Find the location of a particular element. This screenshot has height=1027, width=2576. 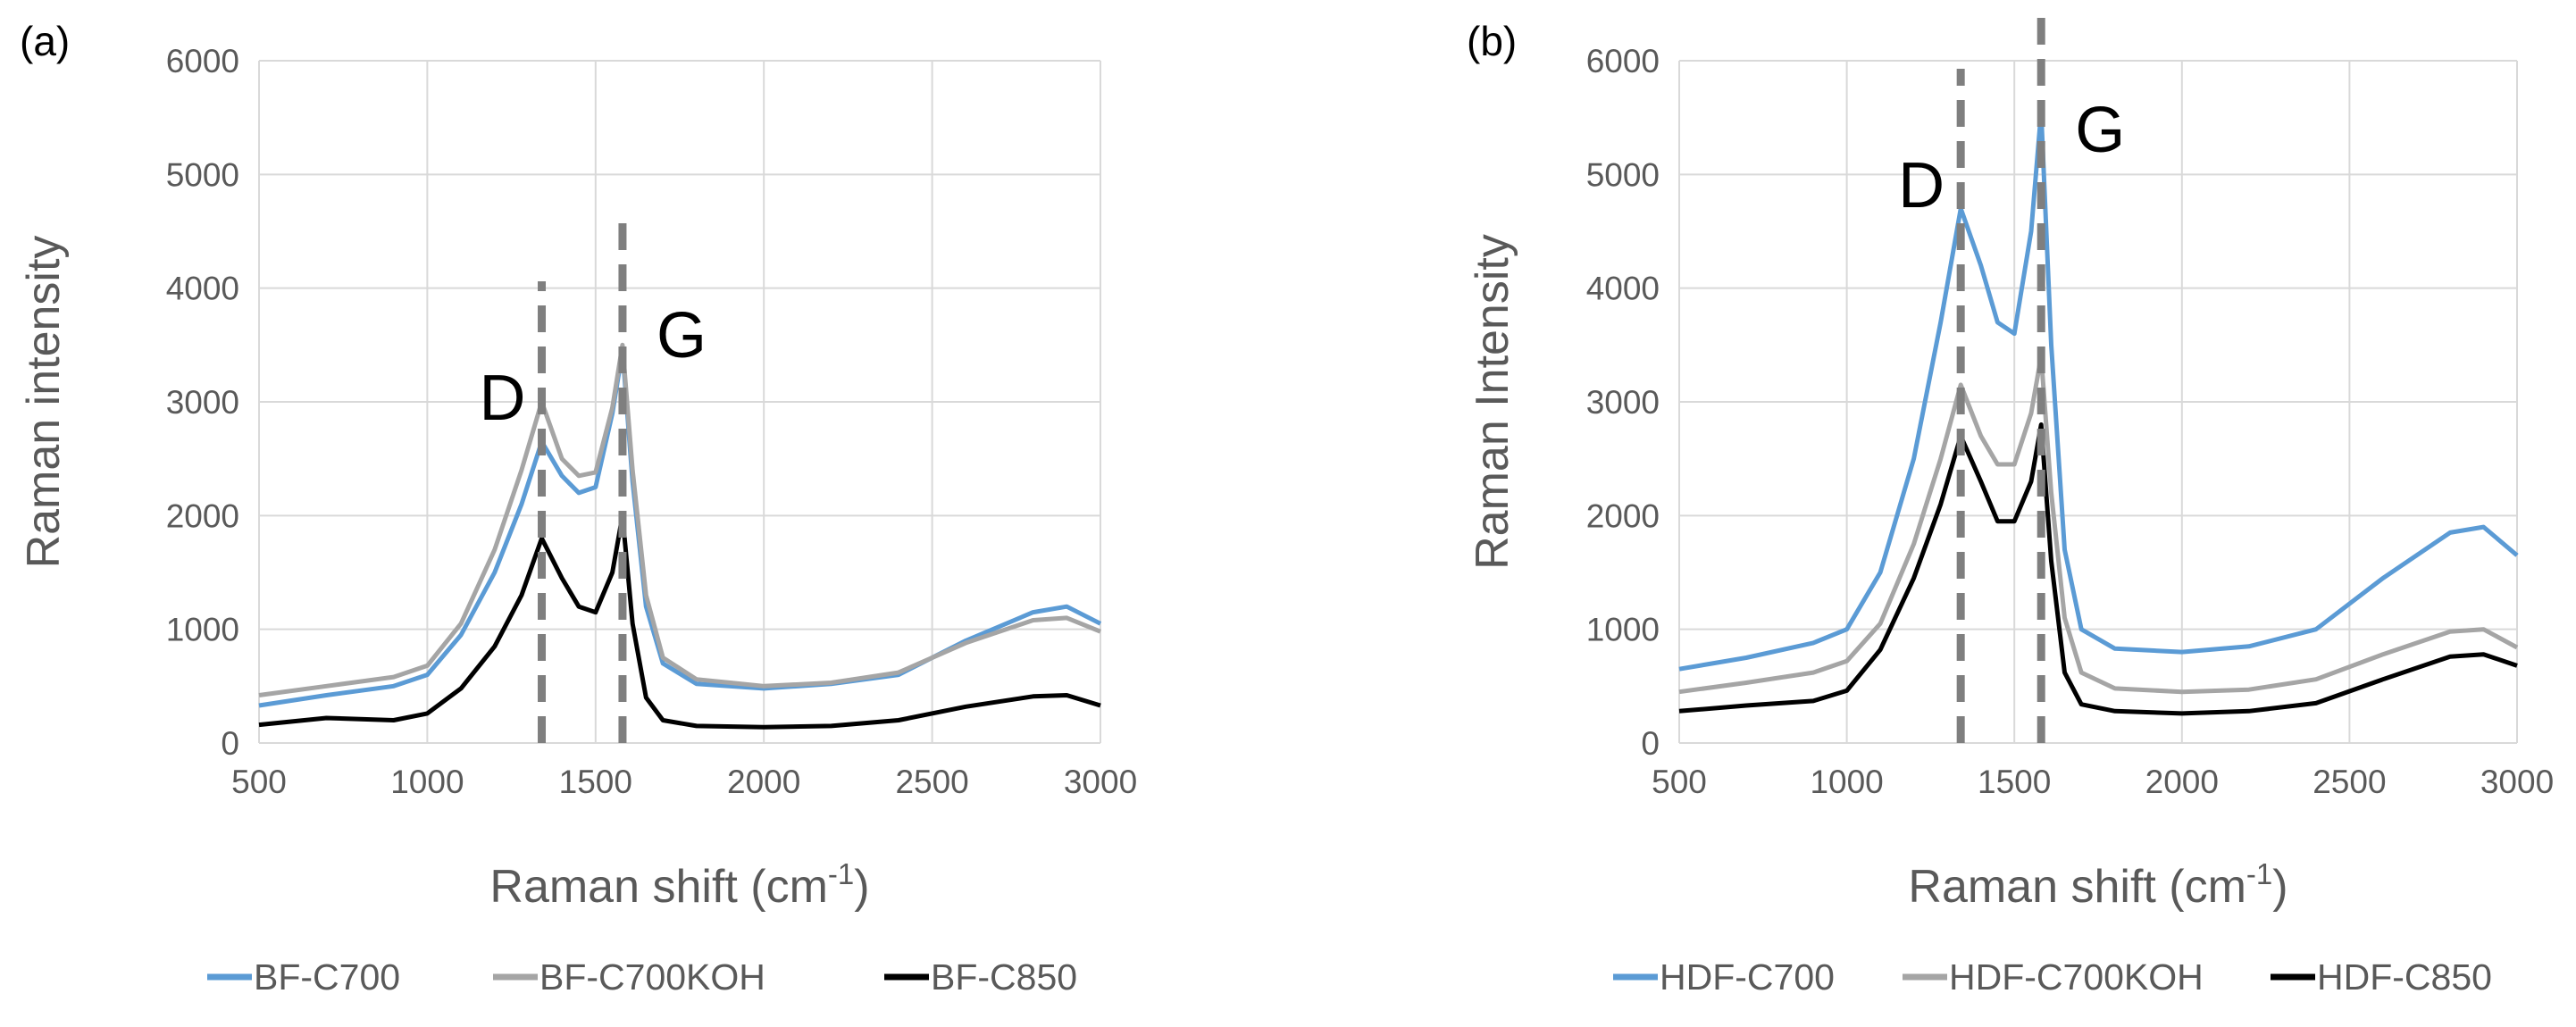

legend-entry: BF-C850 is located at coordinates (1004, 977).